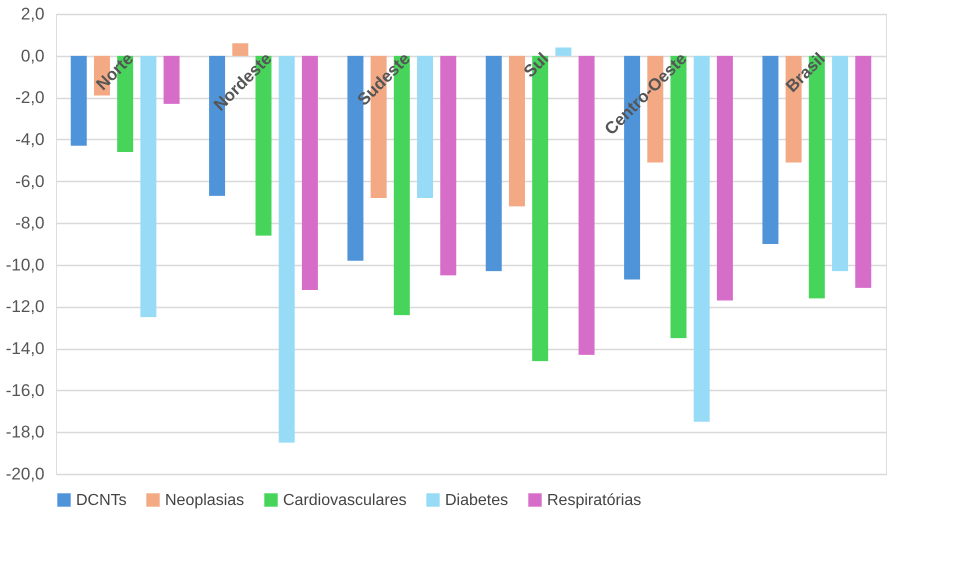  What do you see at coordinates (476, 500) in the screenshot?
I see `legend-label: Diabetes` at bounding box center [476, 500].